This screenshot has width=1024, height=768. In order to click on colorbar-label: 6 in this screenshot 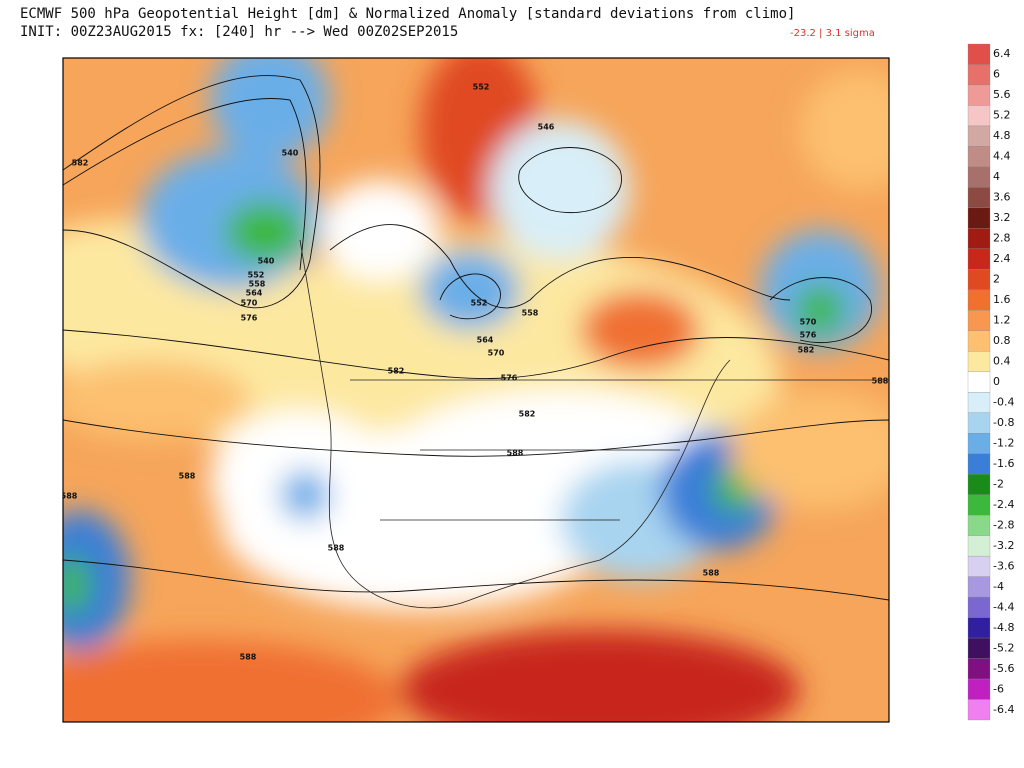, I will do `click(996, 74)`.